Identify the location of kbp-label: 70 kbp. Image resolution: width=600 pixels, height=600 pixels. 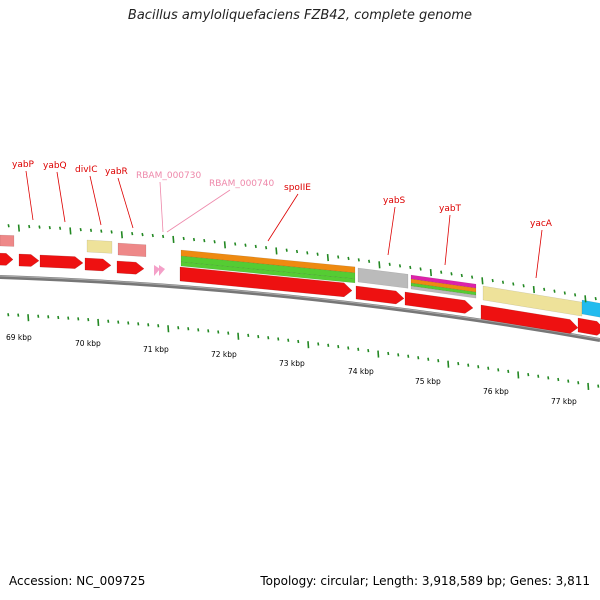
(88, 343).